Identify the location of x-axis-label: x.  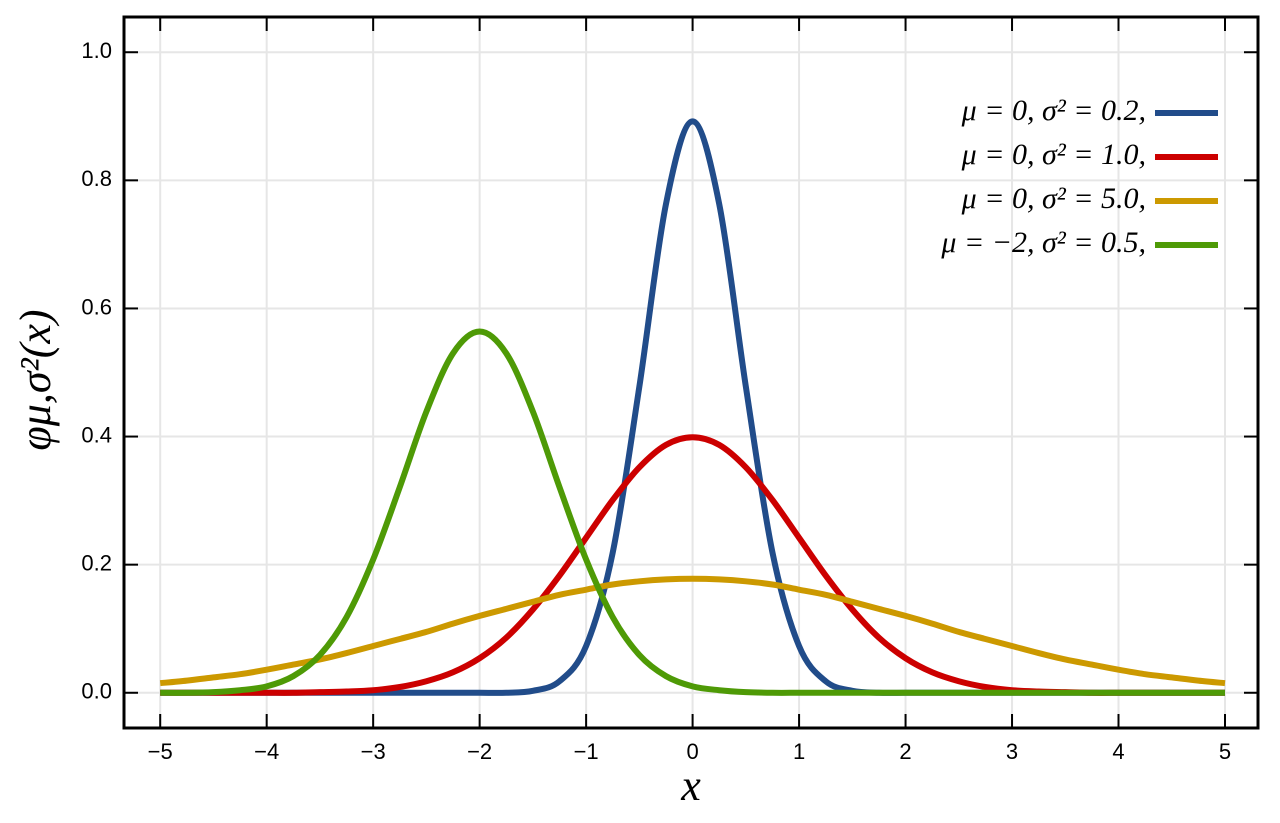
(690, 785).